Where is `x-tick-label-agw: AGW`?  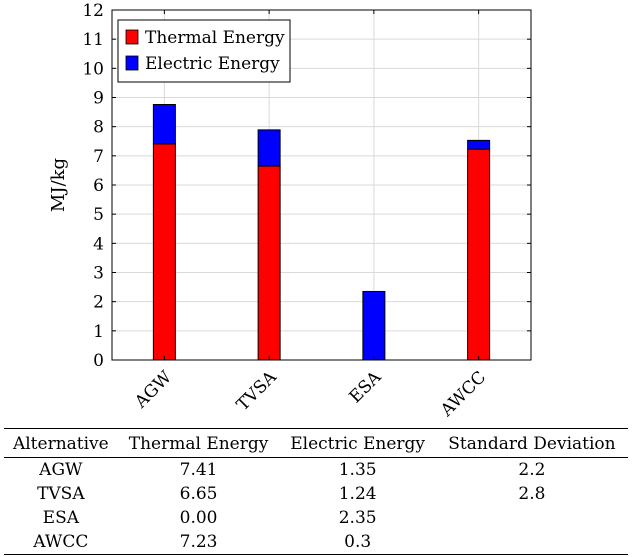 x-tick-label-agw: AGW is located at coordinates (153, 390).